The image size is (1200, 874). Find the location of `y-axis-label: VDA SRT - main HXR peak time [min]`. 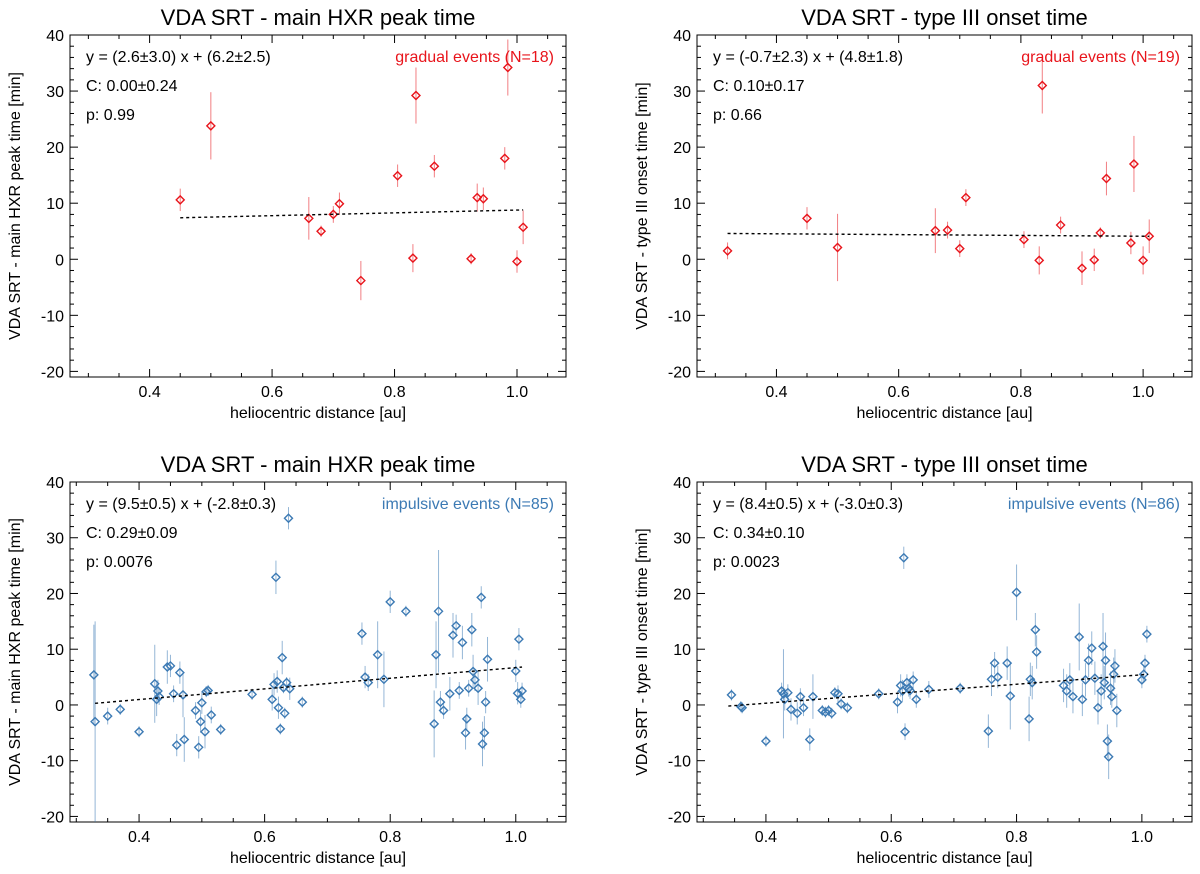

y-axis-label: VDA SRT - main HXR peak time [min] is located at coordinates (15, 652).